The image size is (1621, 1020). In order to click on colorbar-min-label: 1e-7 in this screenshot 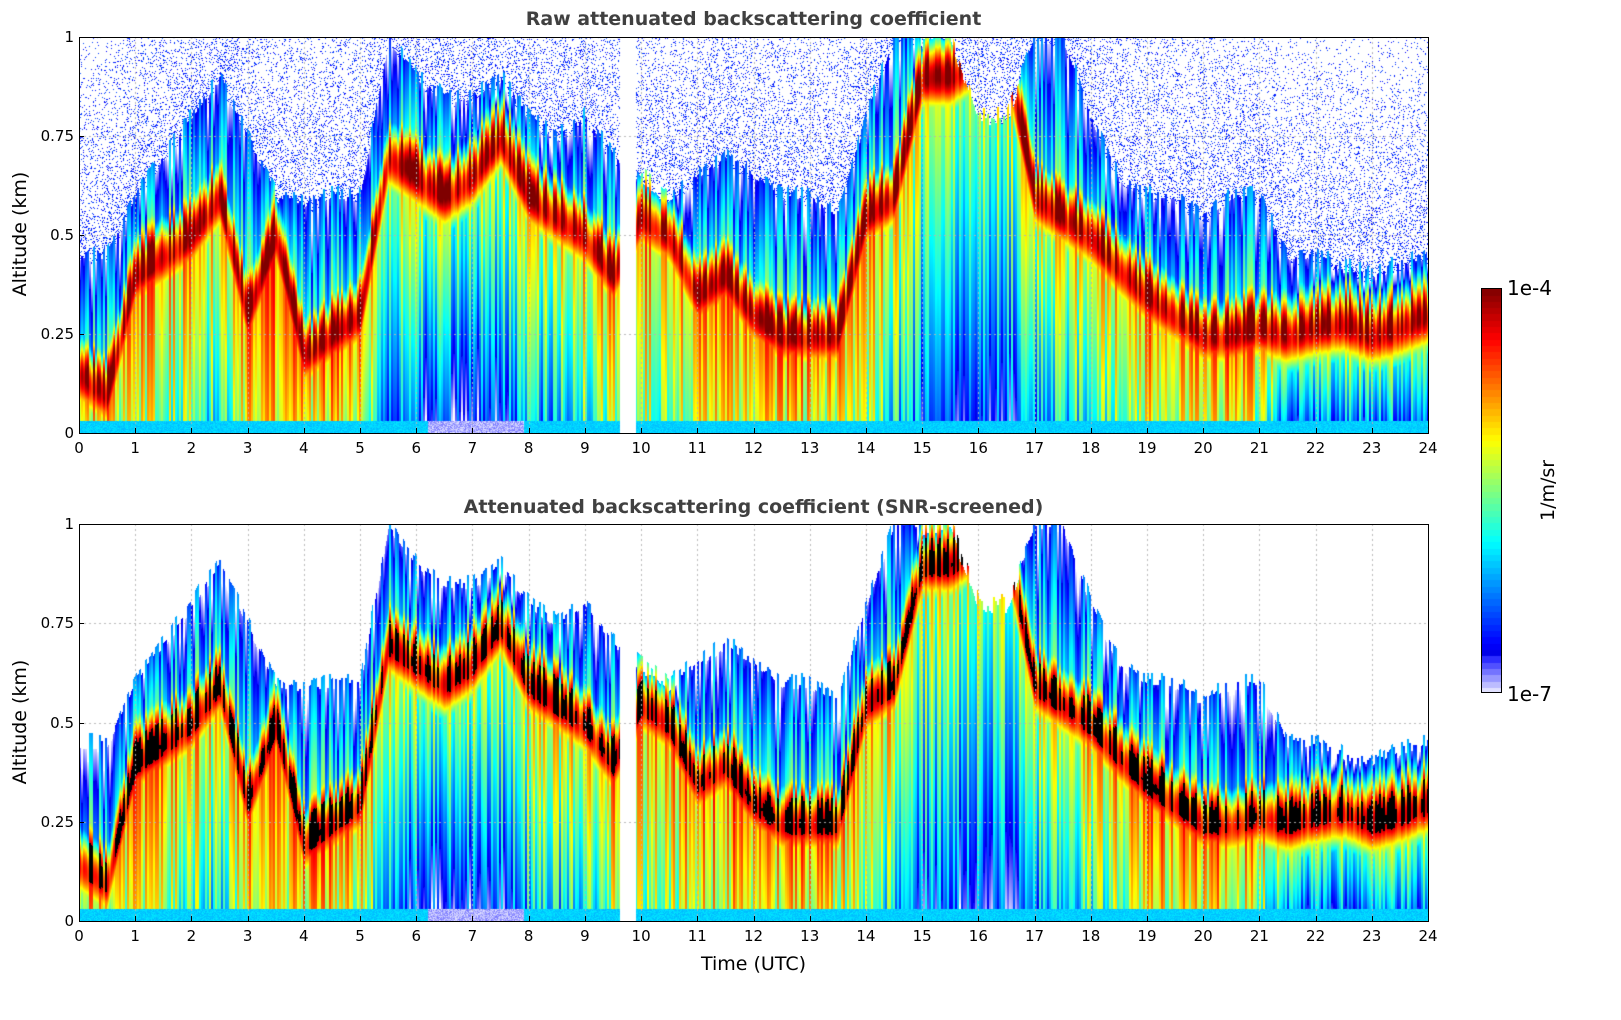, I will do `click(1529, 694)`.